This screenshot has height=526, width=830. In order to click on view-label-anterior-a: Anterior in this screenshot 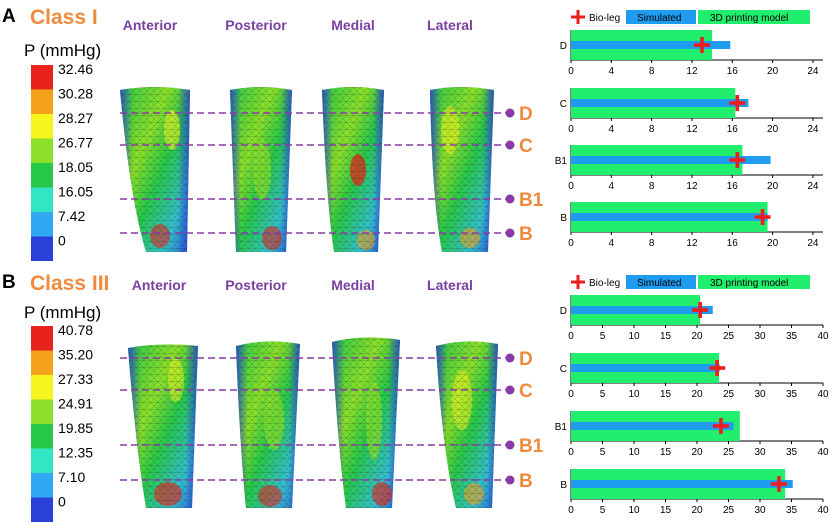, I will do `click(150, 25)`.